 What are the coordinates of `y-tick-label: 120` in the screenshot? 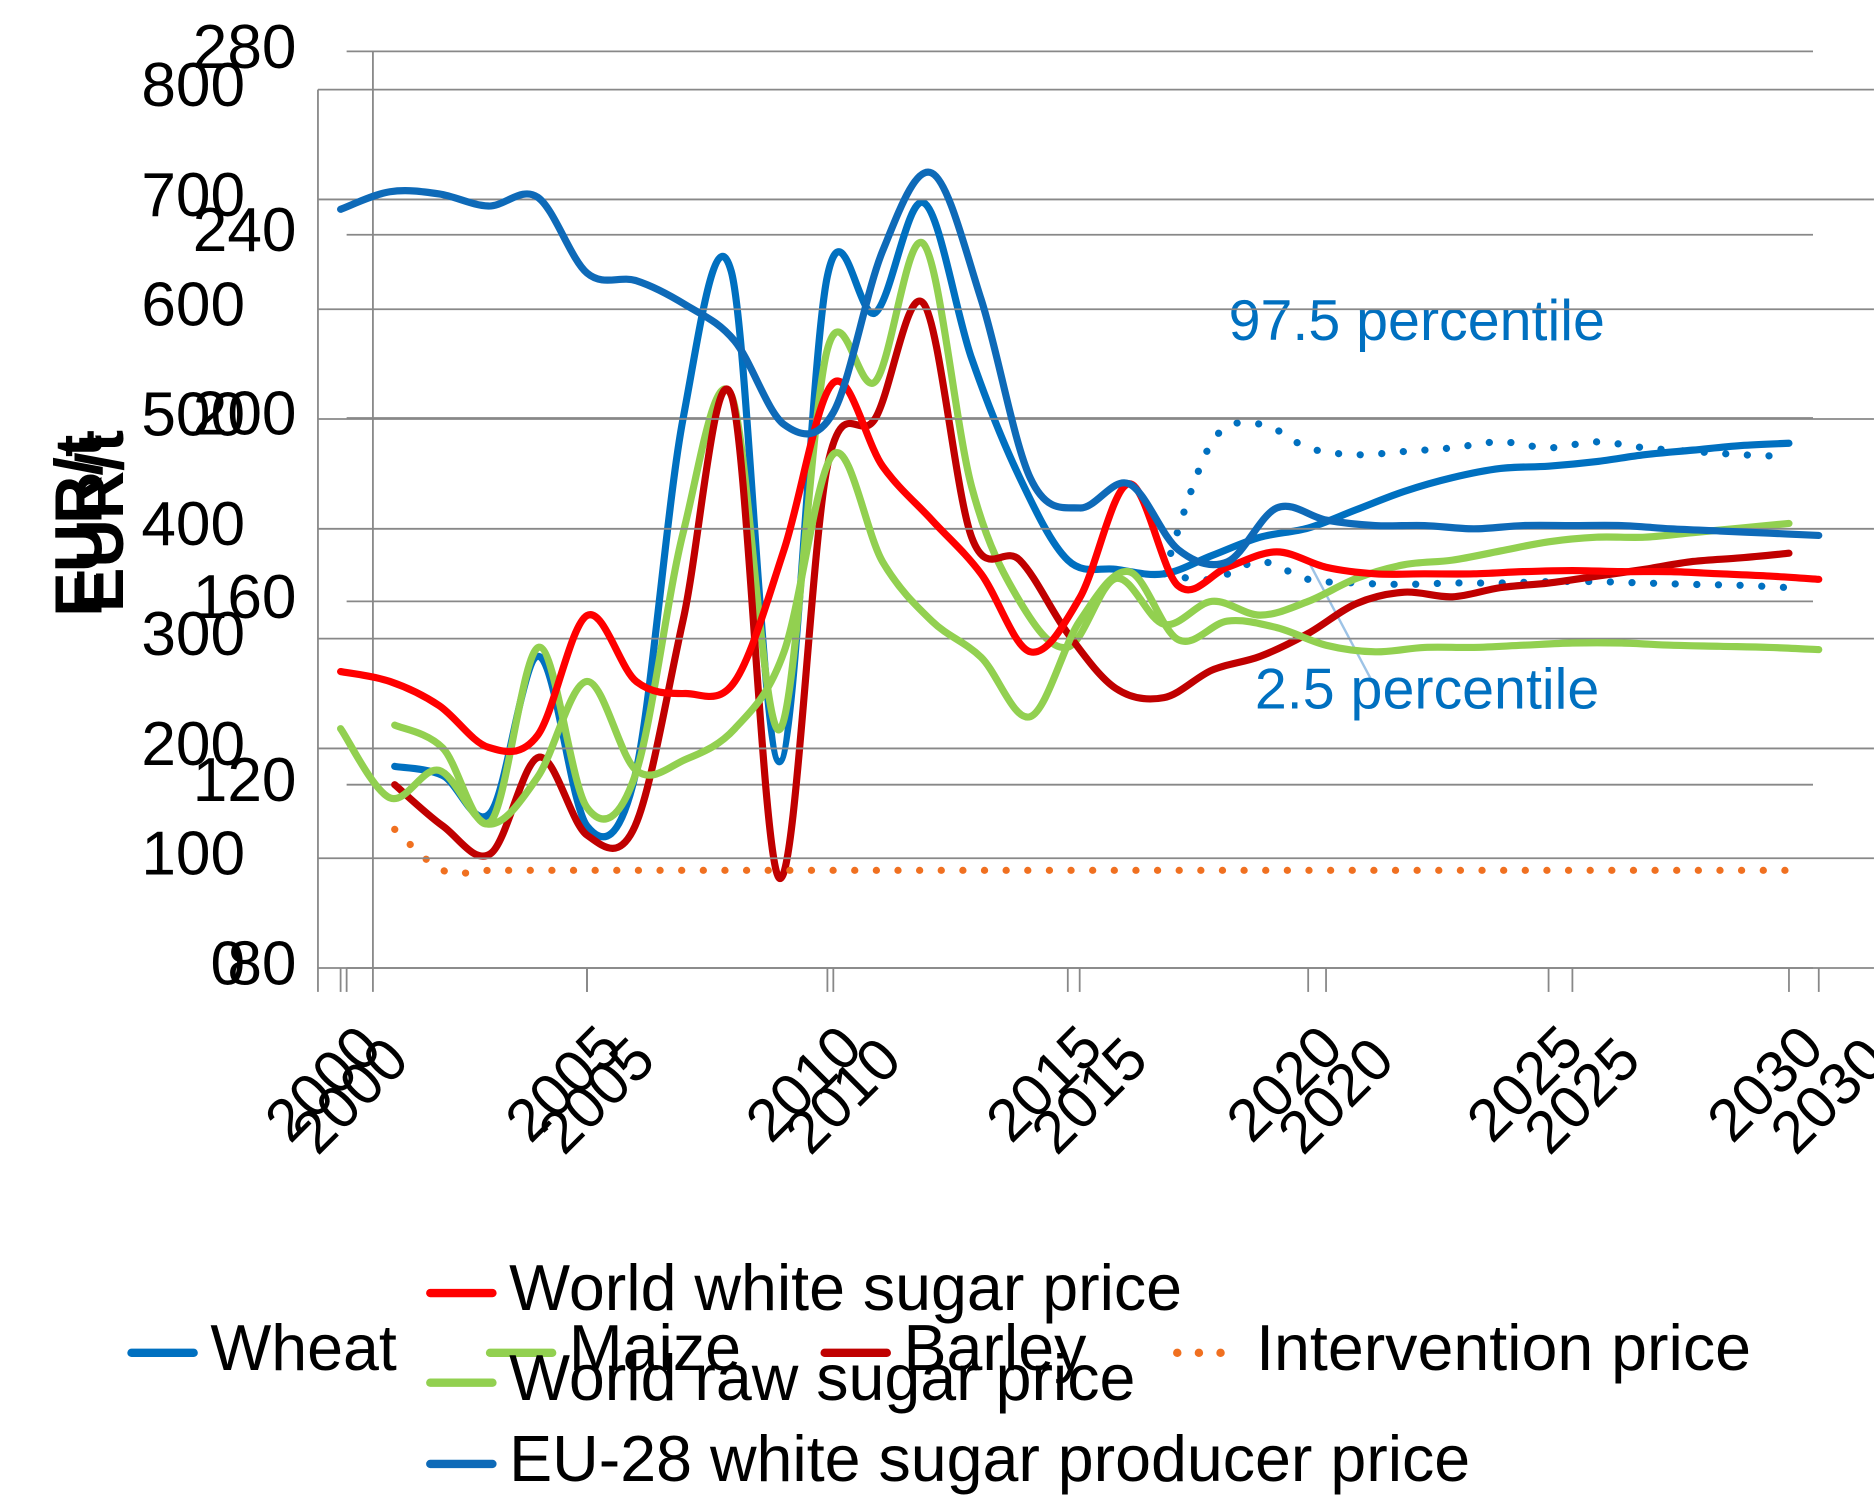 It's located at (245, 780).